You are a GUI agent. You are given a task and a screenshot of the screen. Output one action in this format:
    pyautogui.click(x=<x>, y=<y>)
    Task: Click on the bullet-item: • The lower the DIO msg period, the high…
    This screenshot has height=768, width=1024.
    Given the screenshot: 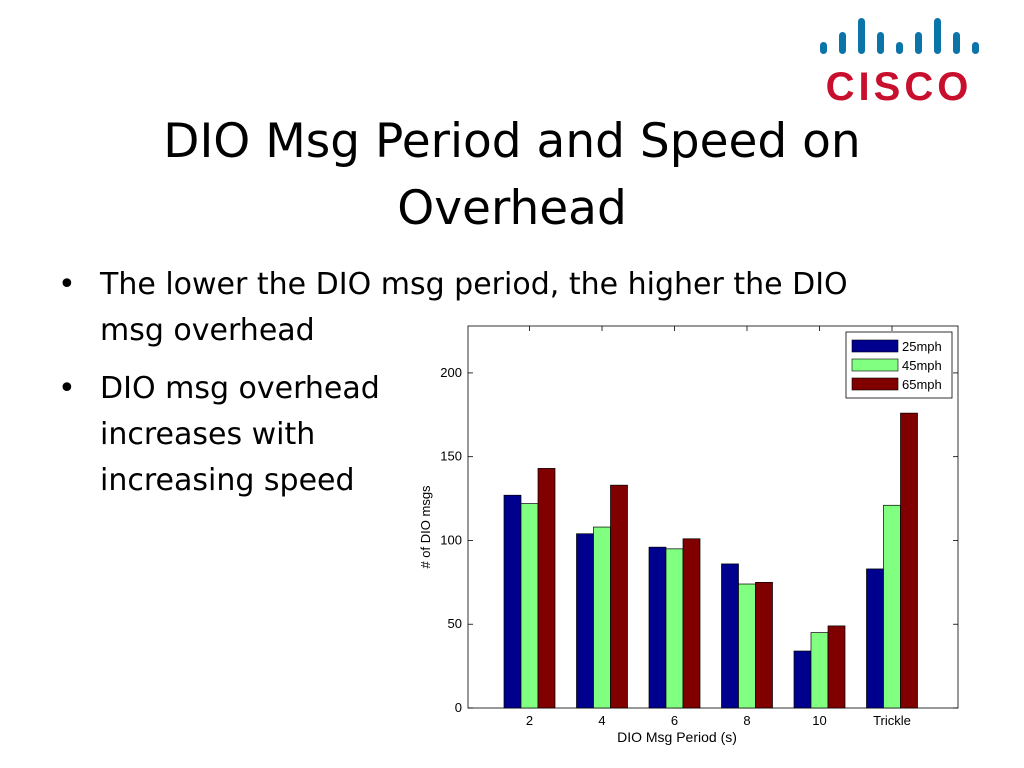 What is the action you would take?
    pyautogui.click(x=489, y=308)
    